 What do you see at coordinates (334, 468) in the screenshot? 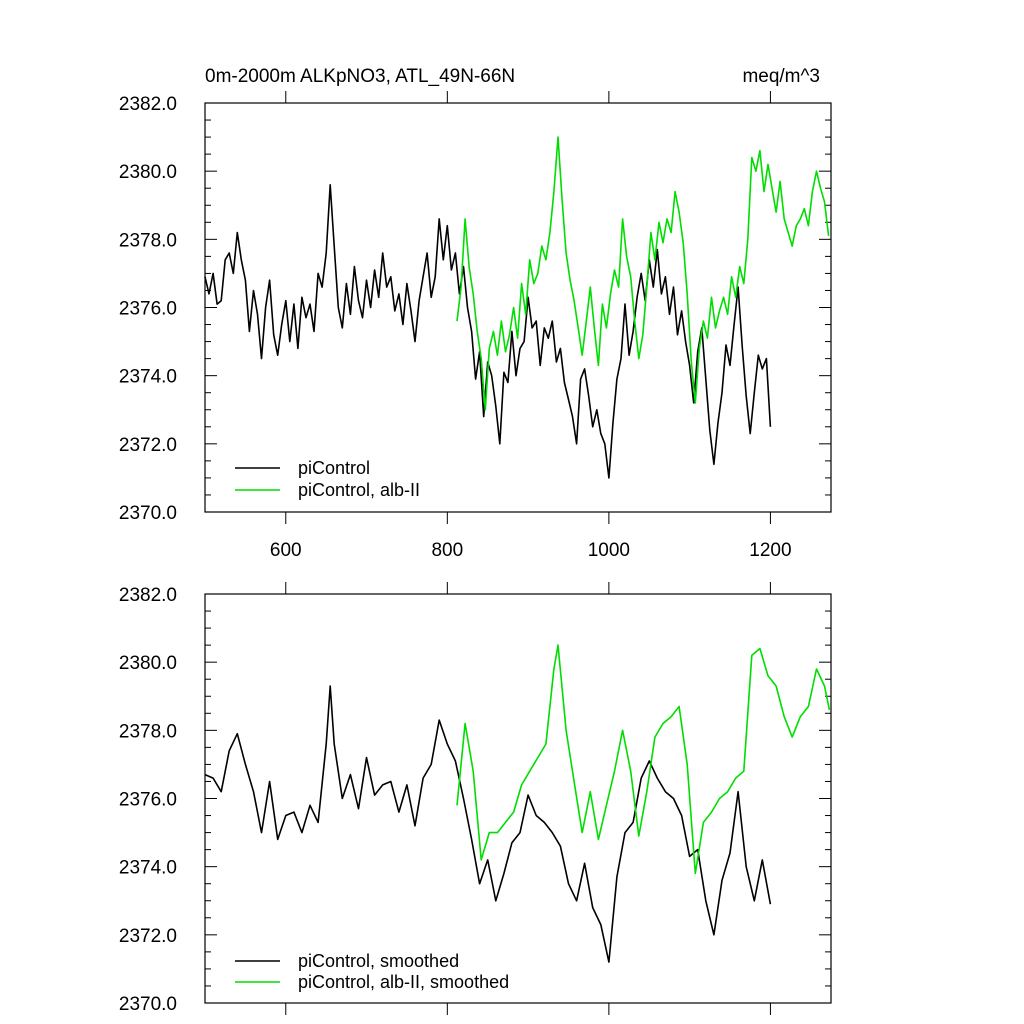
I see `legend-label-picontrol: piControl` at bounding box center [334, 468].